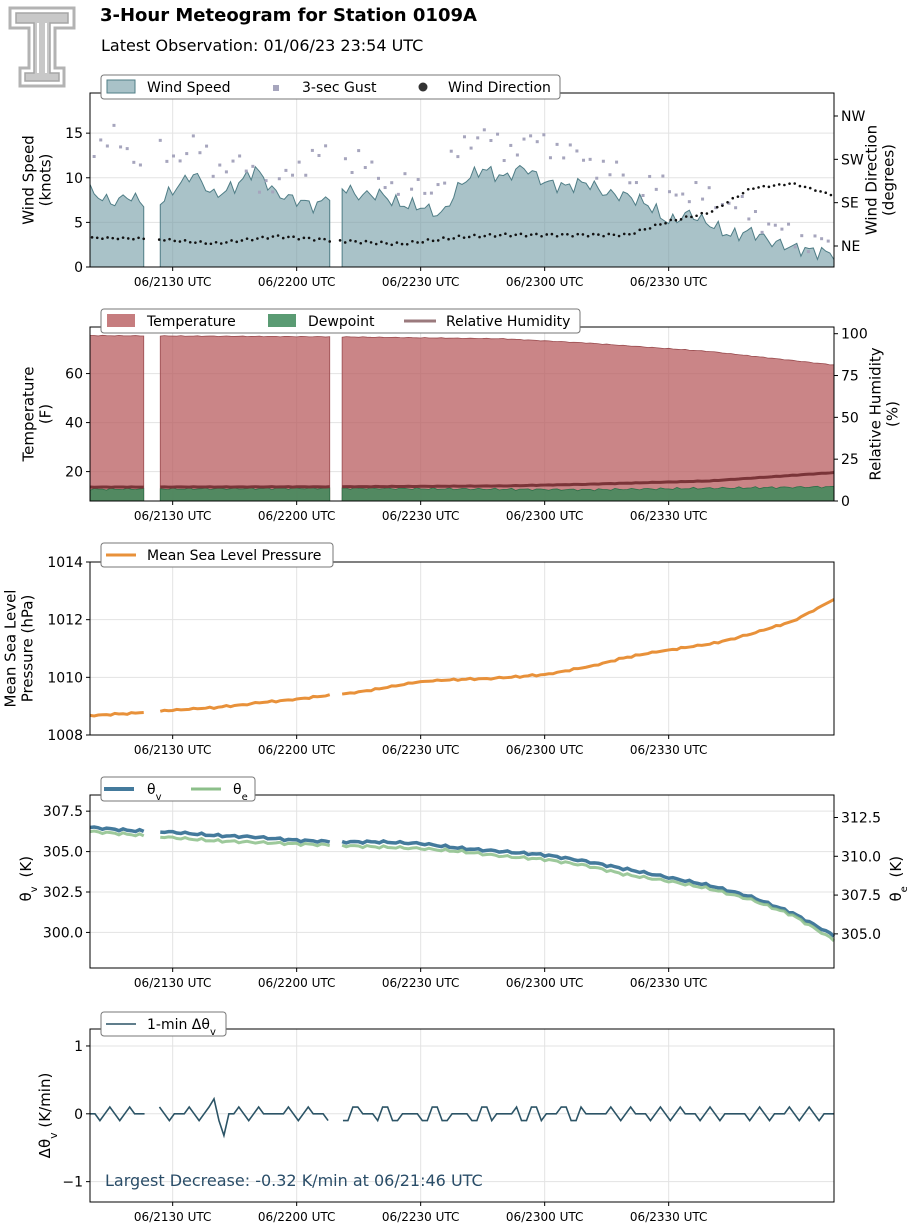 This screenshot has width=913, height=1231. What do you see at coordinates (245, 703) in the screenshot?
I see `pressure-line` at bounding box center [245, 703].